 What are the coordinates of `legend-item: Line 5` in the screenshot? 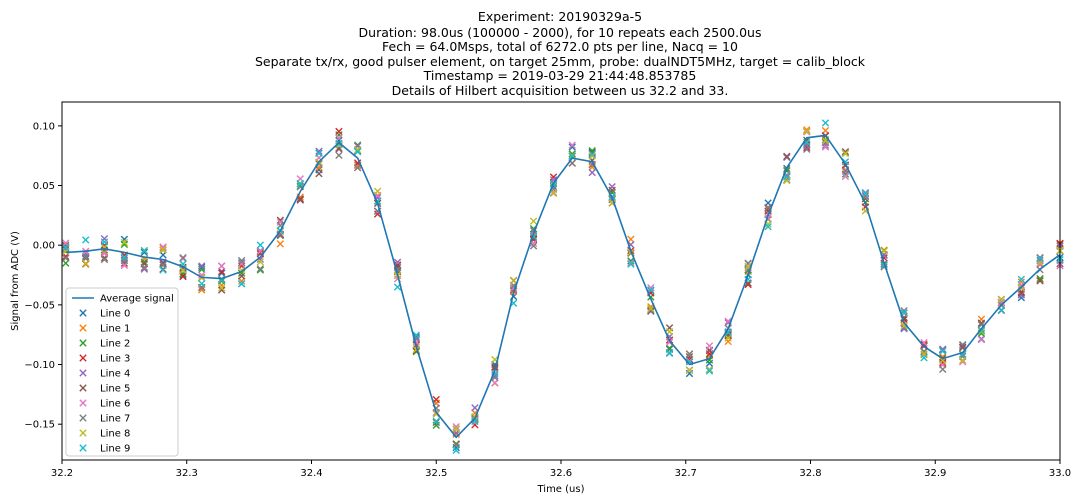 It's located at (104, 389).